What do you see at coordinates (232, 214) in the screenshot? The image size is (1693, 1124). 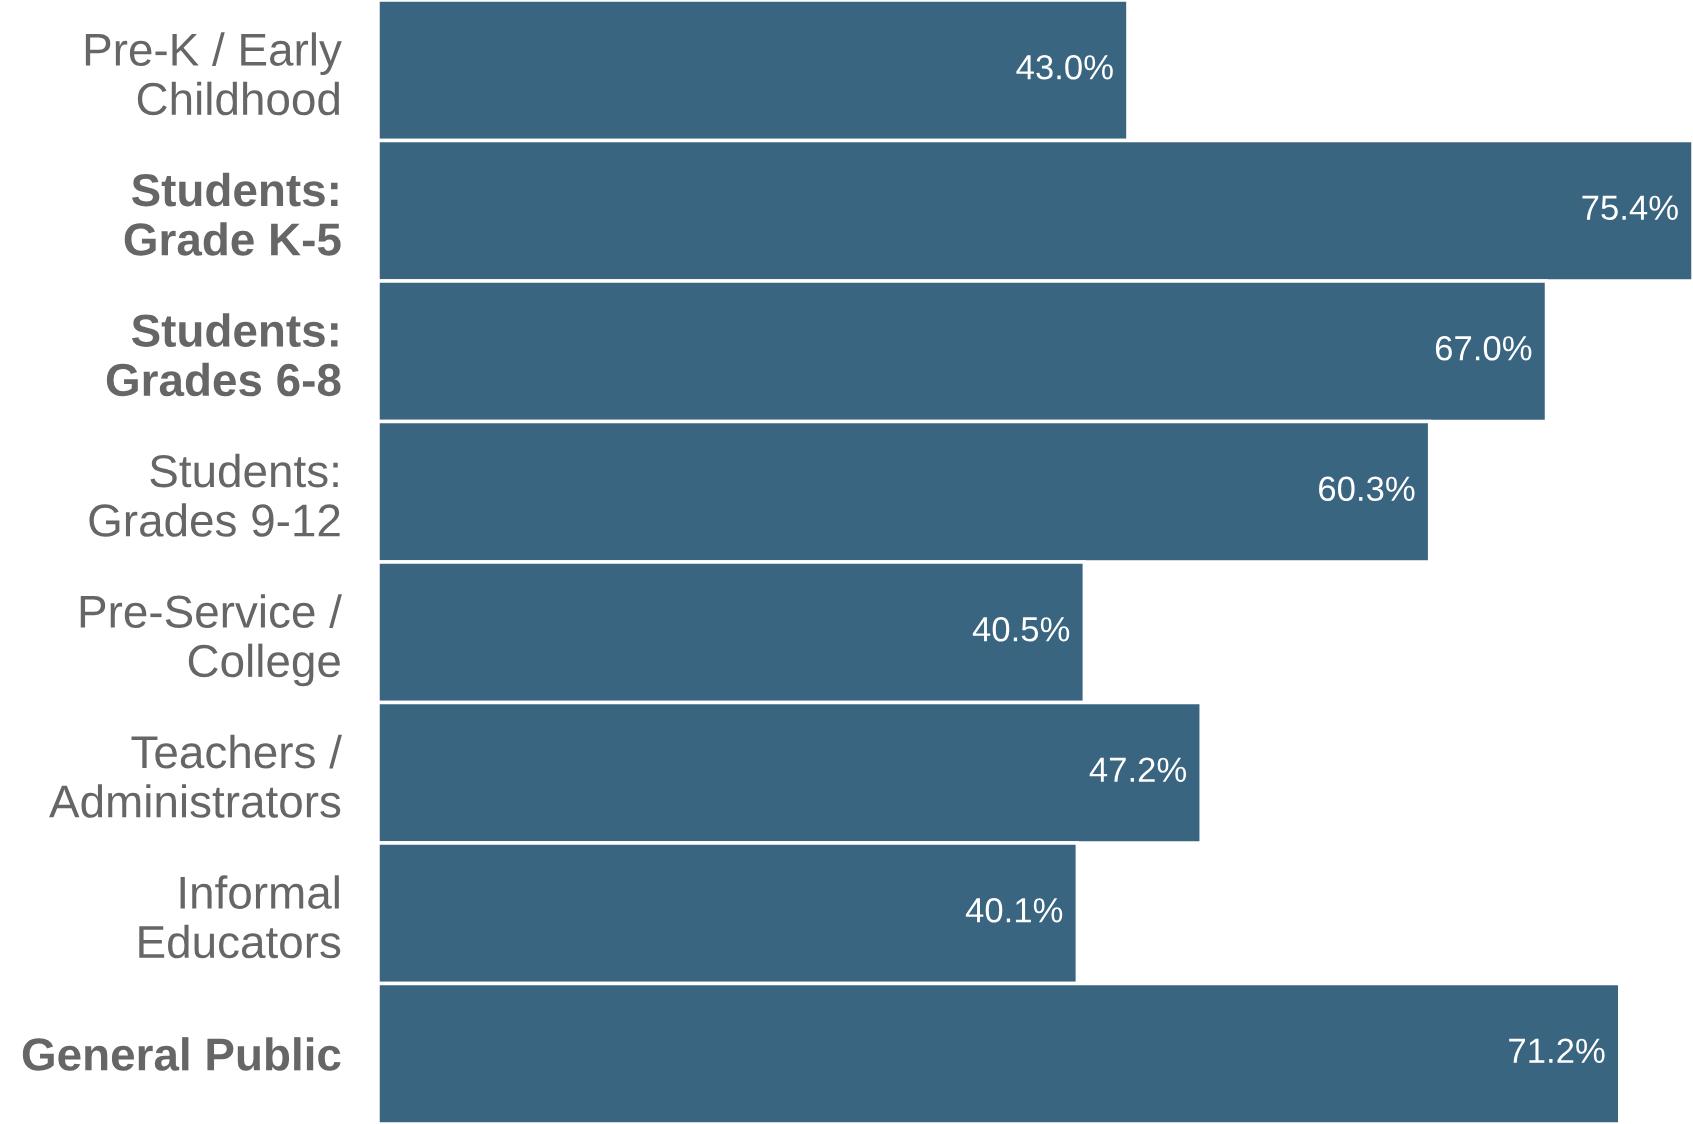 I see `y-tick-label: Students: Grade K-5` at bounding box center [232, 214].